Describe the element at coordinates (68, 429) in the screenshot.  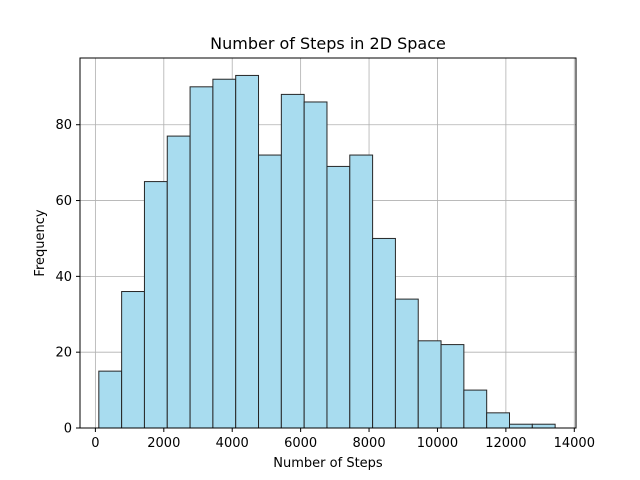
I see `y-tick-label: 0` at that location.